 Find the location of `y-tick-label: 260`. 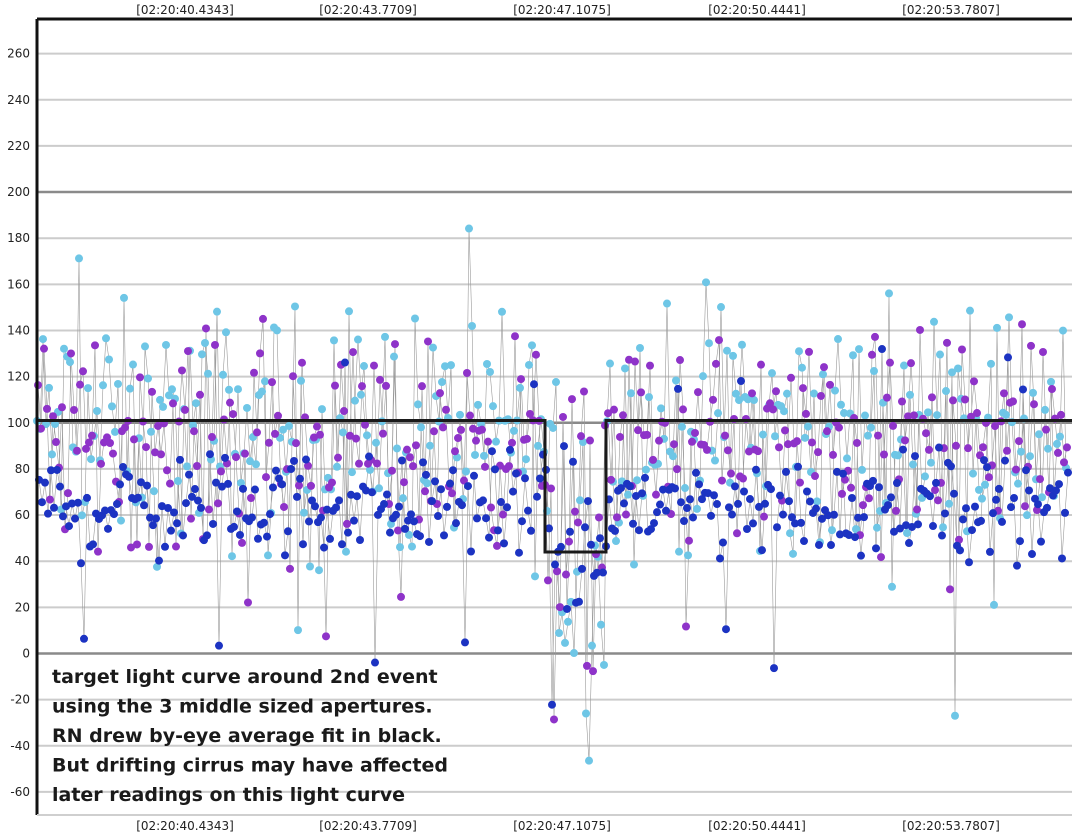

y-tick-label: 260 is located at coordinates (18, 54).